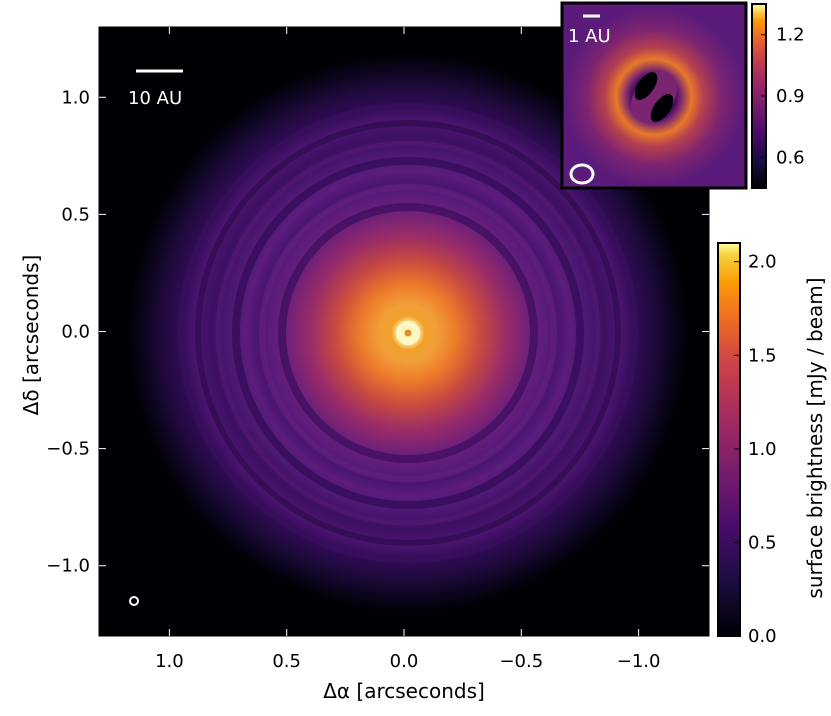  Describe the element at coordinates (639, 661) in the screenshot. I see `x-tick-label: −1.0` at that location.